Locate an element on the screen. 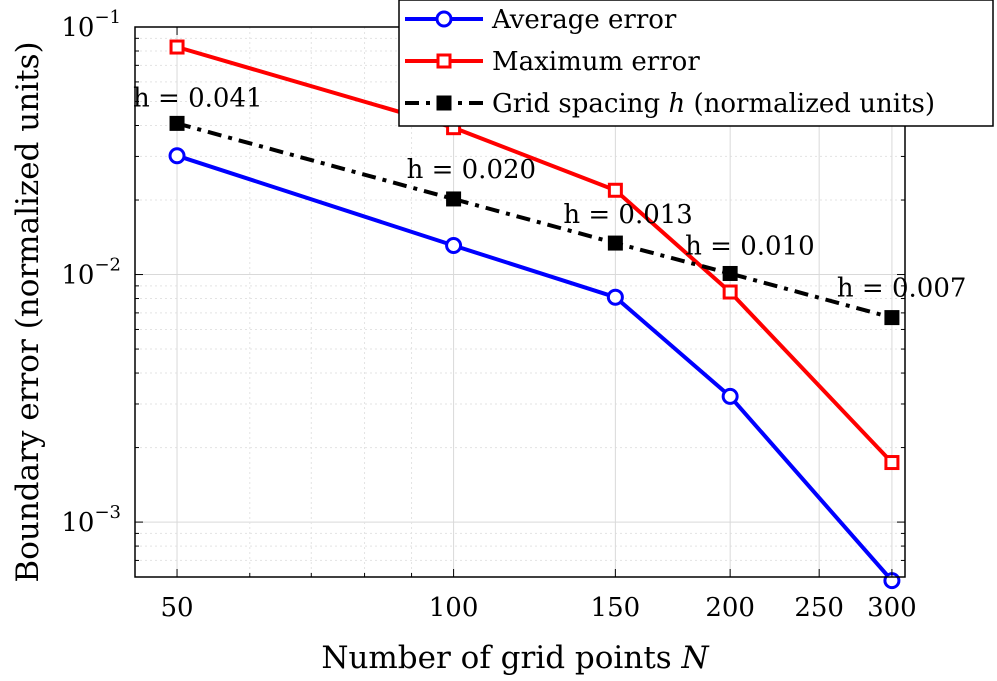 The height and width of the screenshot is (681, 997). x-tick-label: 300 is located at coordinates (892, 608).